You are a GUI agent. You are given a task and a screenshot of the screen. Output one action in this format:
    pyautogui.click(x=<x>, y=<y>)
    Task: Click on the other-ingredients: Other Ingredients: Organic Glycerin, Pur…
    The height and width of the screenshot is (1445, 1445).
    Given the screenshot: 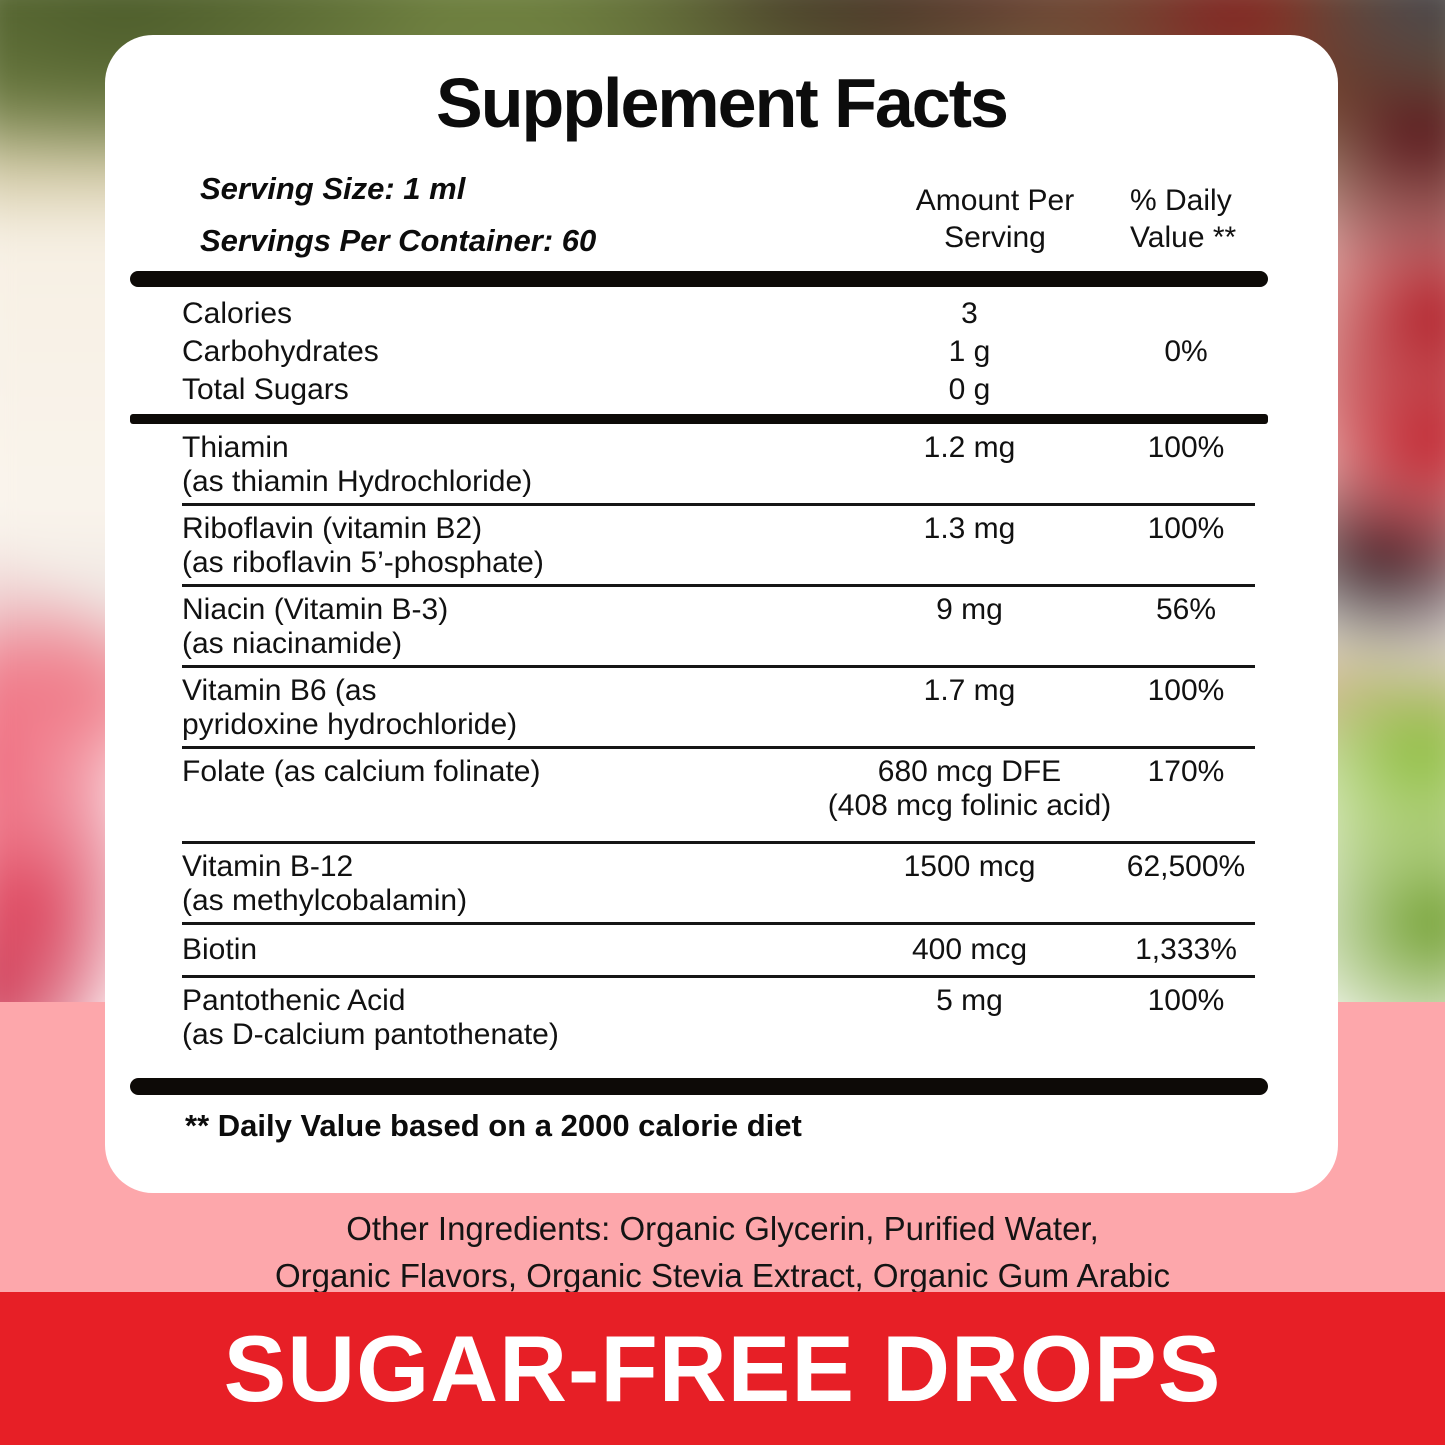 What is the action you would take?
    pyautogui.click(x=722, y=1252)
    